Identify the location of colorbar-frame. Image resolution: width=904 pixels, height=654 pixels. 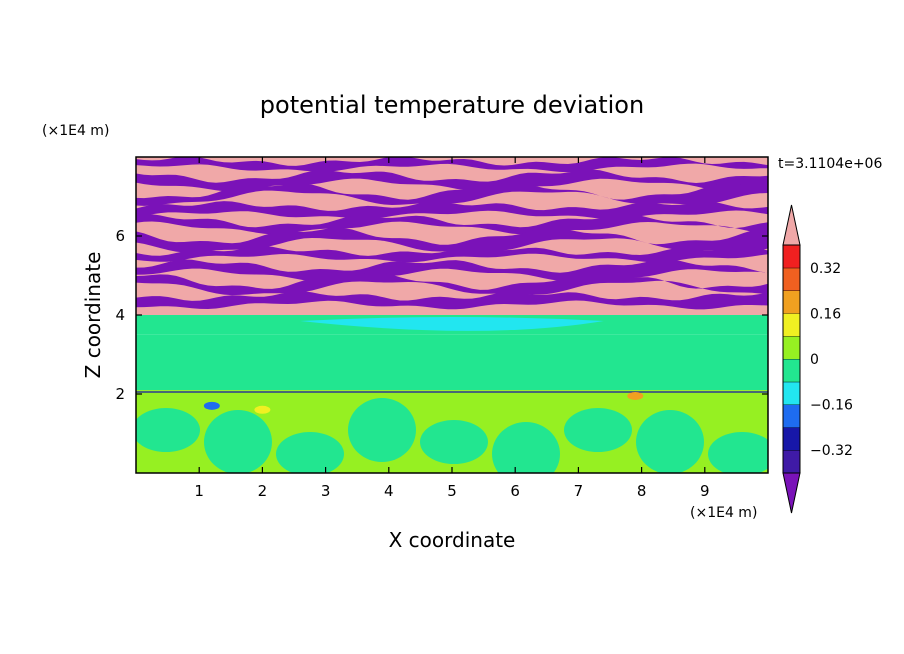
(791, 359).